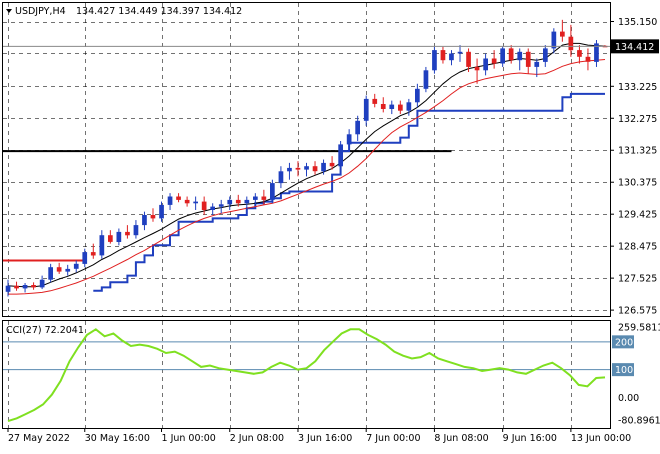 This screenshot has width=660, height=454. What do you see at coordinates (601, 438) in the screenshot?
I see `x-tick-label: 13 Jun 00:00` at bounding box center [601, 438].